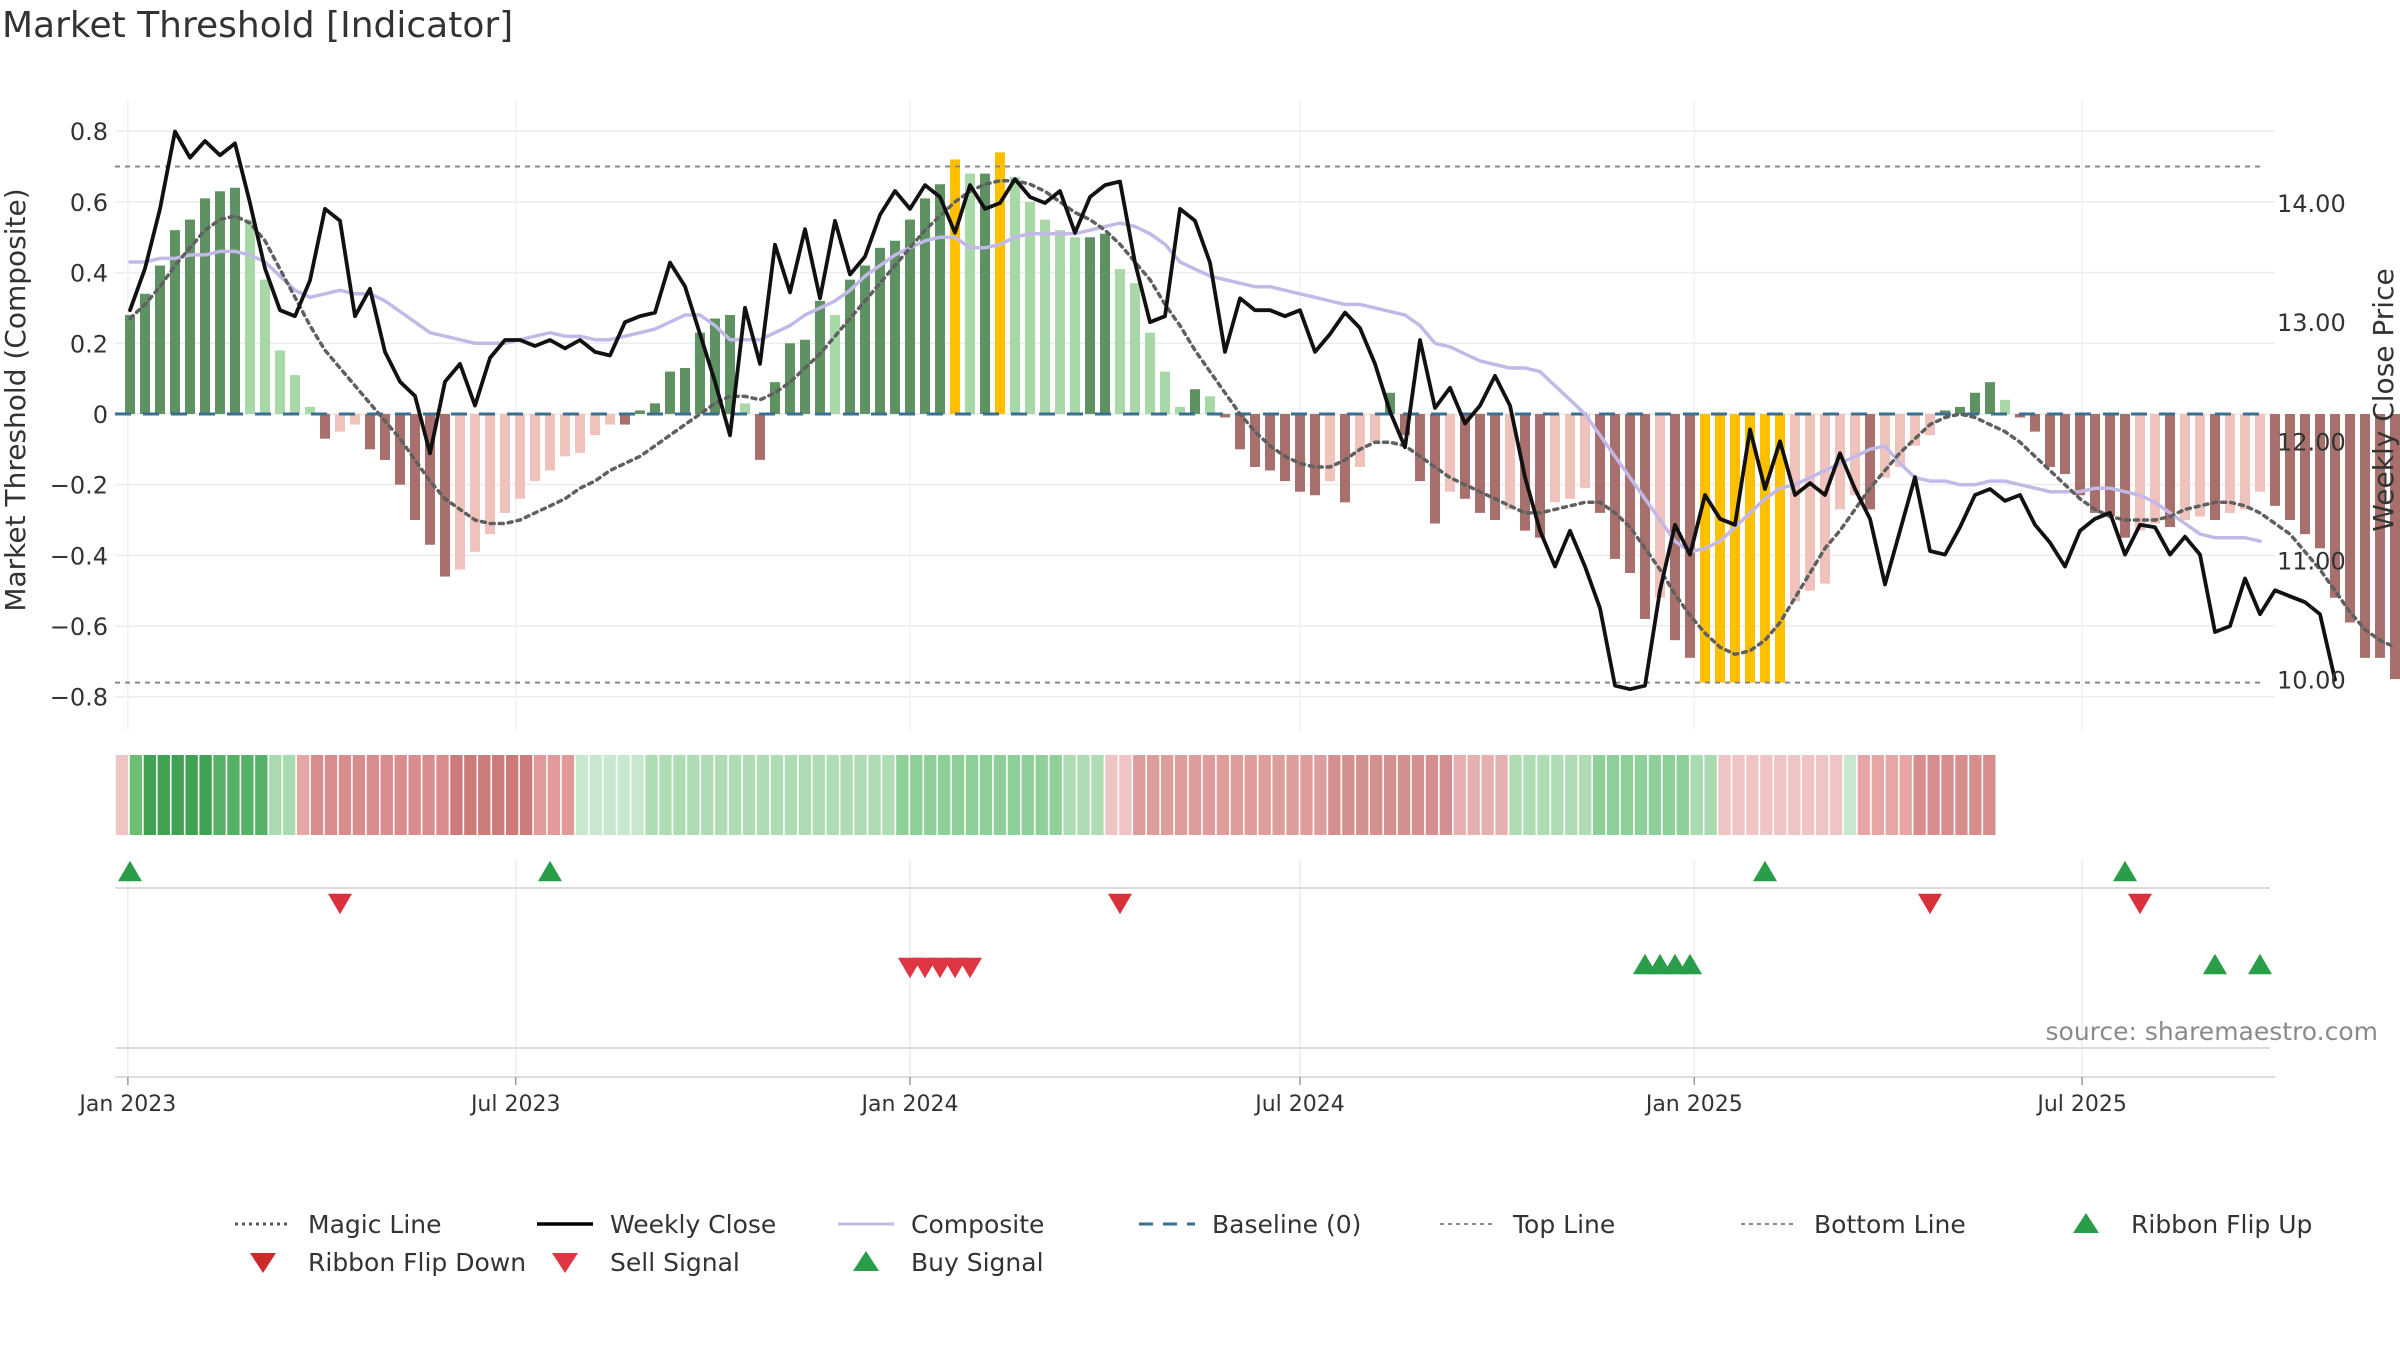  What do you see at coordinates (1890, 1224) in the screenshot?
I see `legend-label: Bottom Line` at bounding box center [1890, 1224].